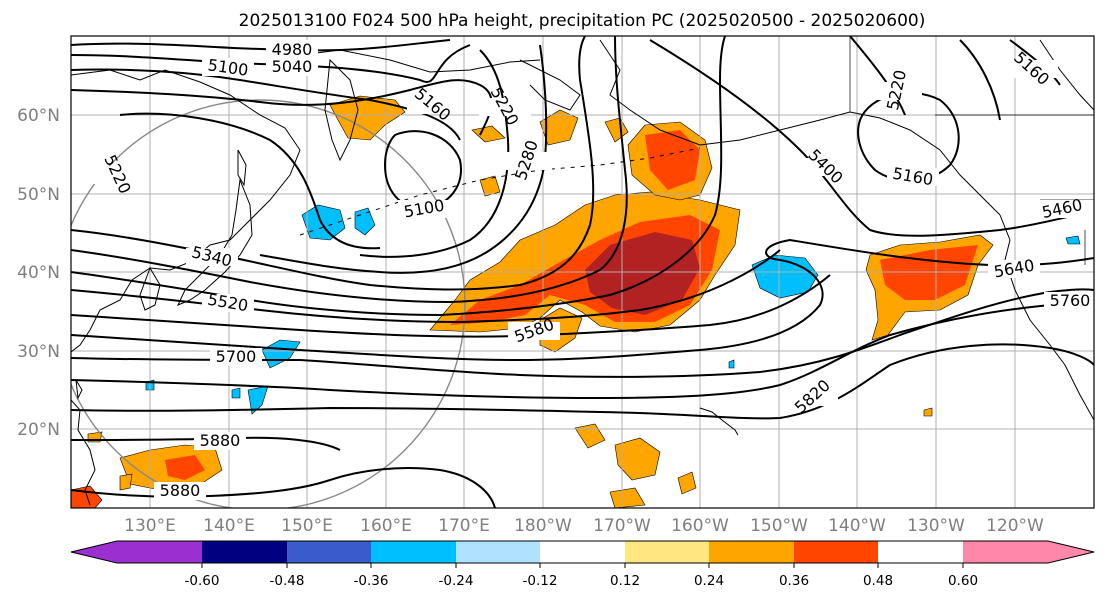  I want to click on colorbar-tick-label: -0.48, so click(287, 581).